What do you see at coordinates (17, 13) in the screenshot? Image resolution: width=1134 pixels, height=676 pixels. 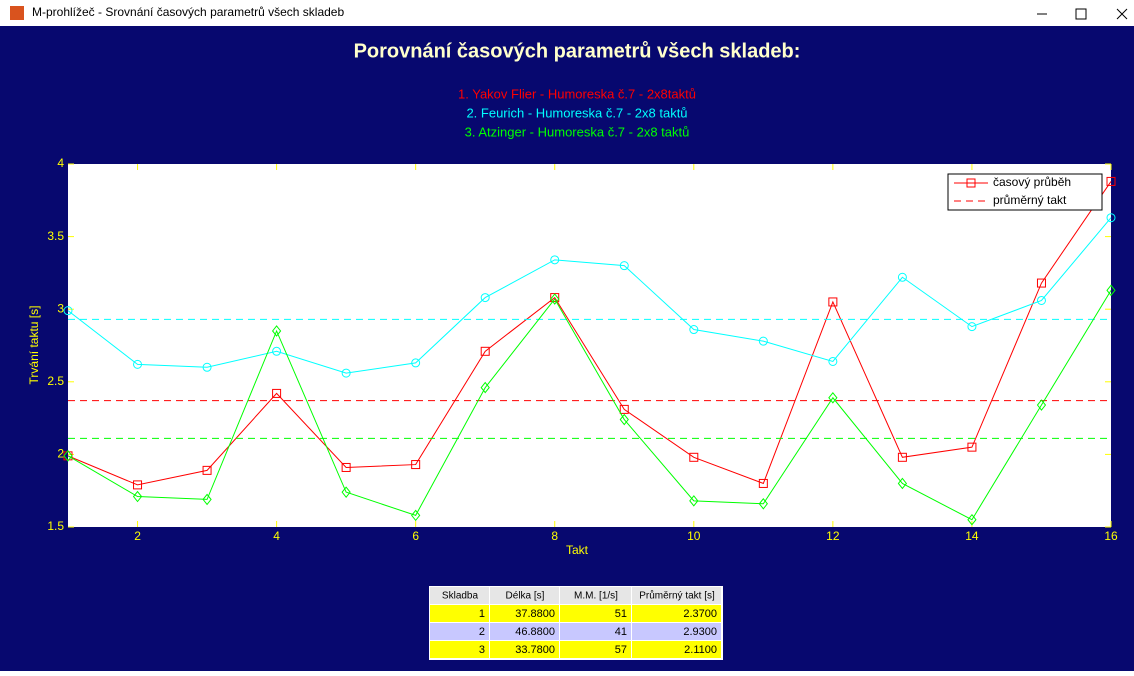 I see `app-icon` at bounding box center [17, 13].